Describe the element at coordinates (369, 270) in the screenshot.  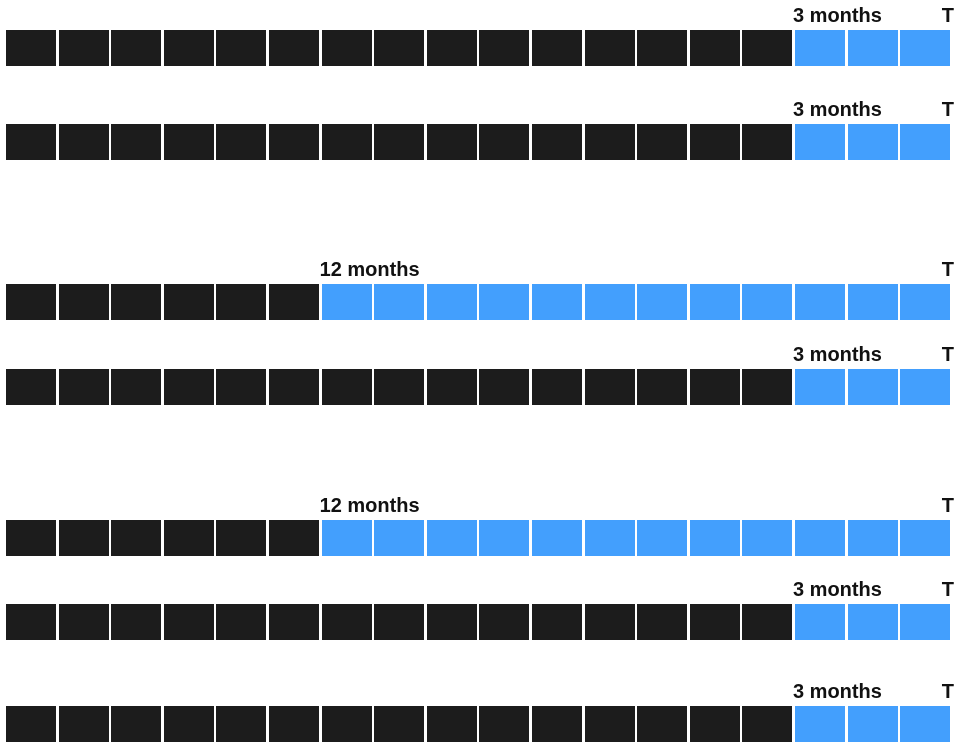
I see `window-length-label: 12 months` at that location.